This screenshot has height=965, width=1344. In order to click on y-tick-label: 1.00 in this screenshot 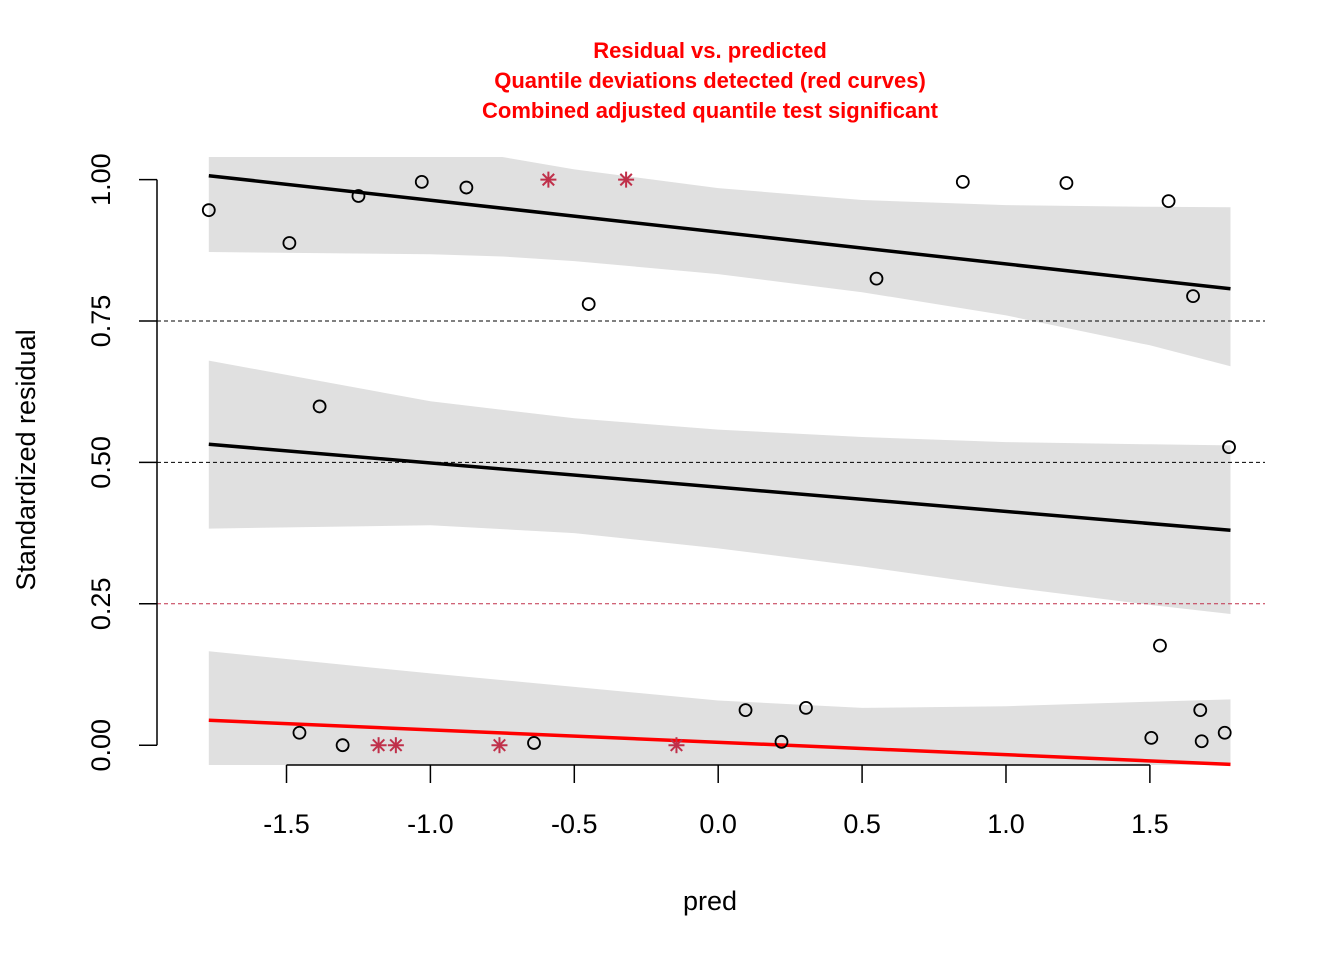, I will do `click(101, 179)`.